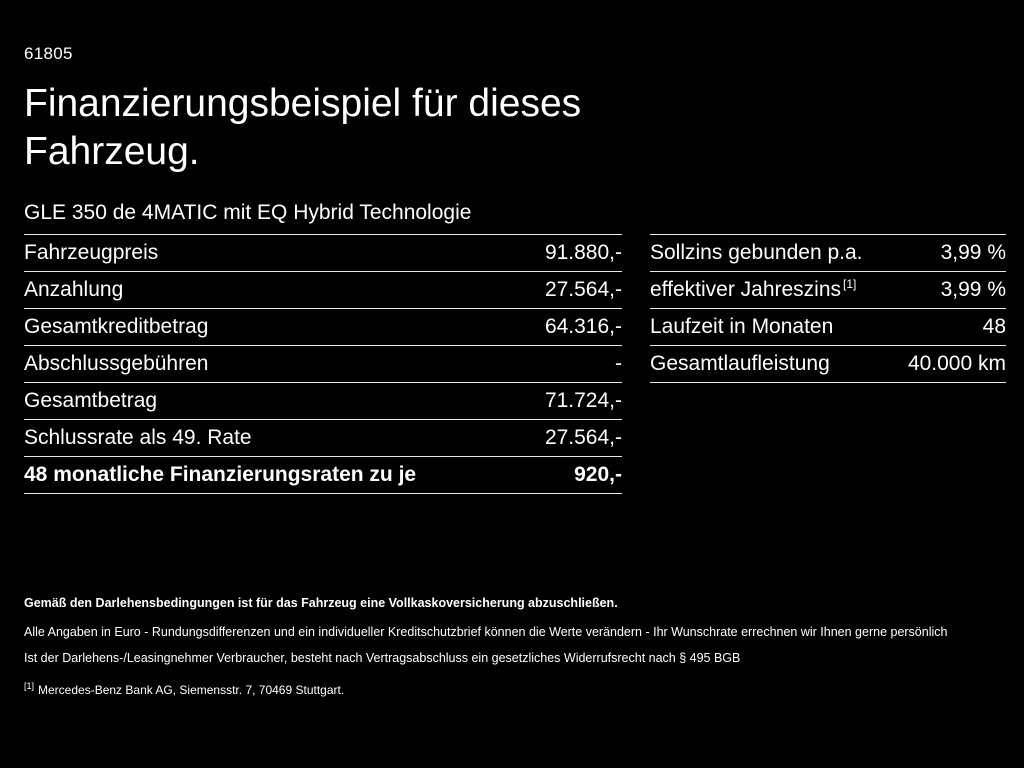 This screenshot has width=1024, height=768. I want to click on row-label: Schlussrate als 49. Rate, so click(138, 438).